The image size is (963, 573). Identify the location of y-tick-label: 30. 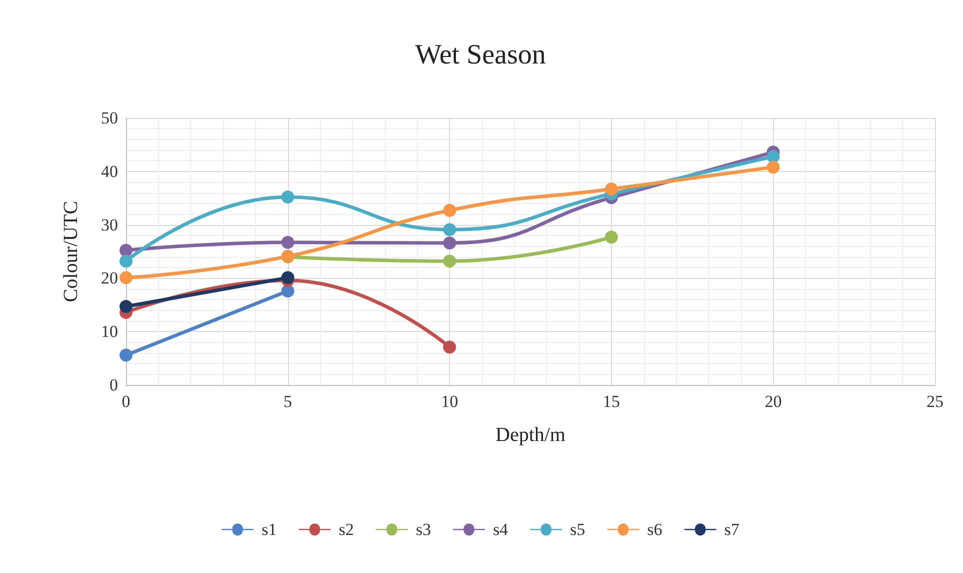
(109, 224).